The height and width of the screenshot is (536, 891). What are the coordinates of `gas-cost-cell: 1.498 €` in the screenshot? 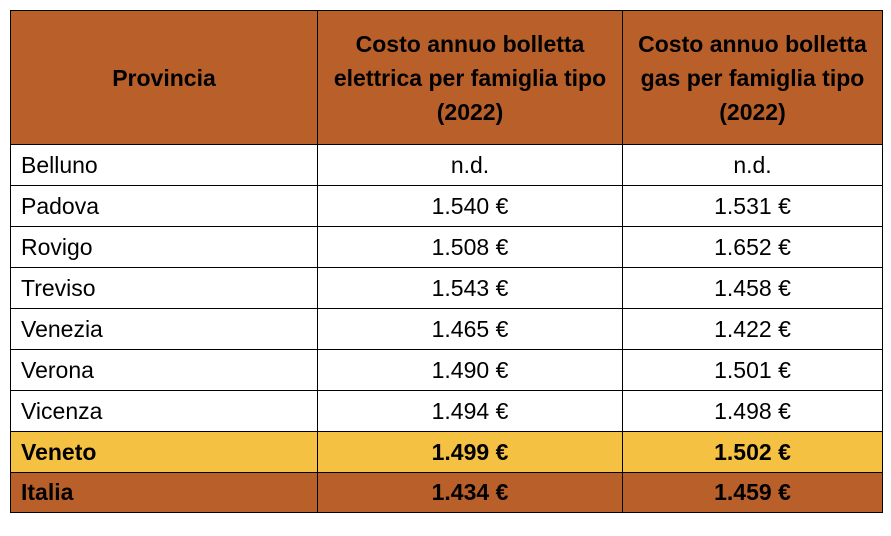 It's located at (752, 411).